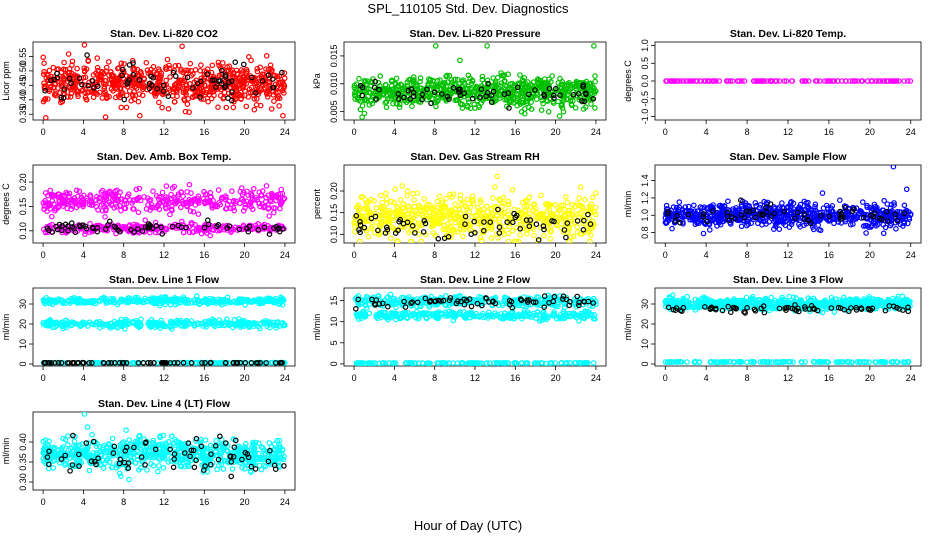  What do you see at coordinates (317, 327) in the screenshot?
I see `y-axis-label: ml/min` at bounding box center [317, 327].